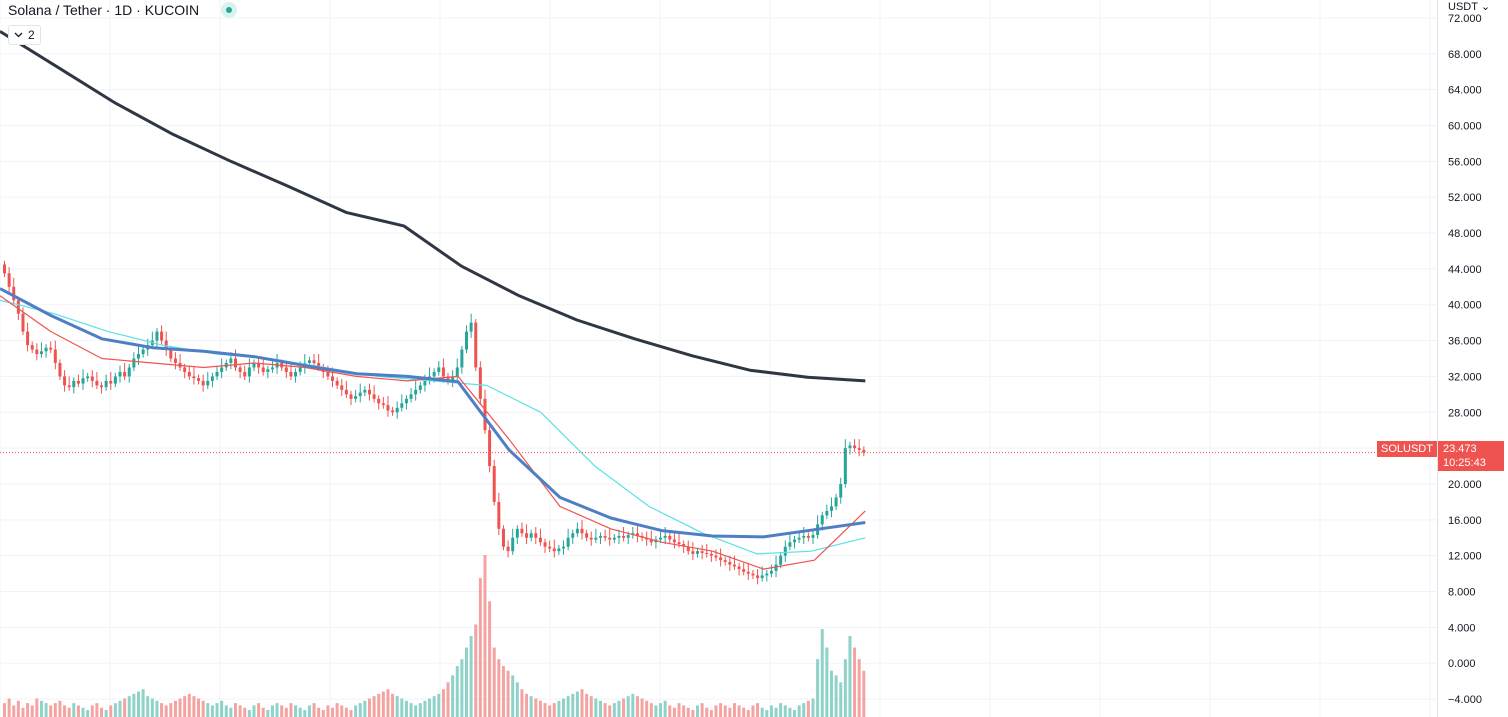  What do you see at coordinates (104, 10) in the screenshot?
I see `symbol-title: Solana / Tether · 1D · KUCOIN` at bounding box center [104, 10].